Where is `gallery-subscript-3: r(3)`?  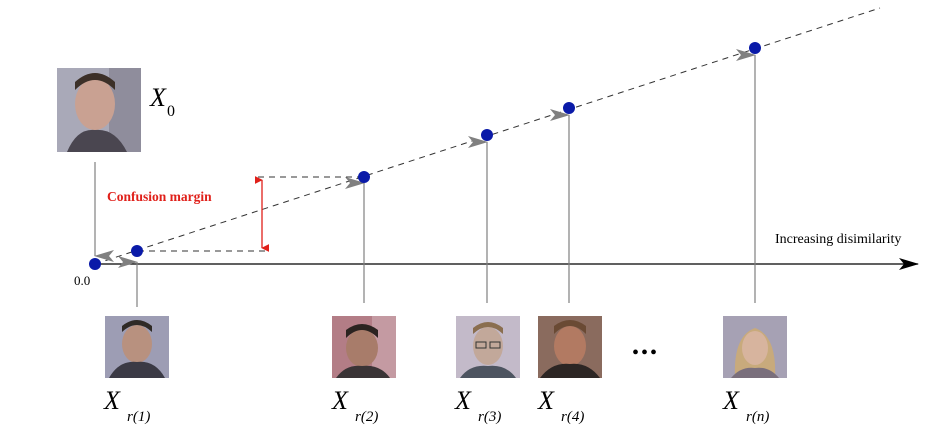 gallery-subscript-3: r(3) is located at coordinates (489, 417).